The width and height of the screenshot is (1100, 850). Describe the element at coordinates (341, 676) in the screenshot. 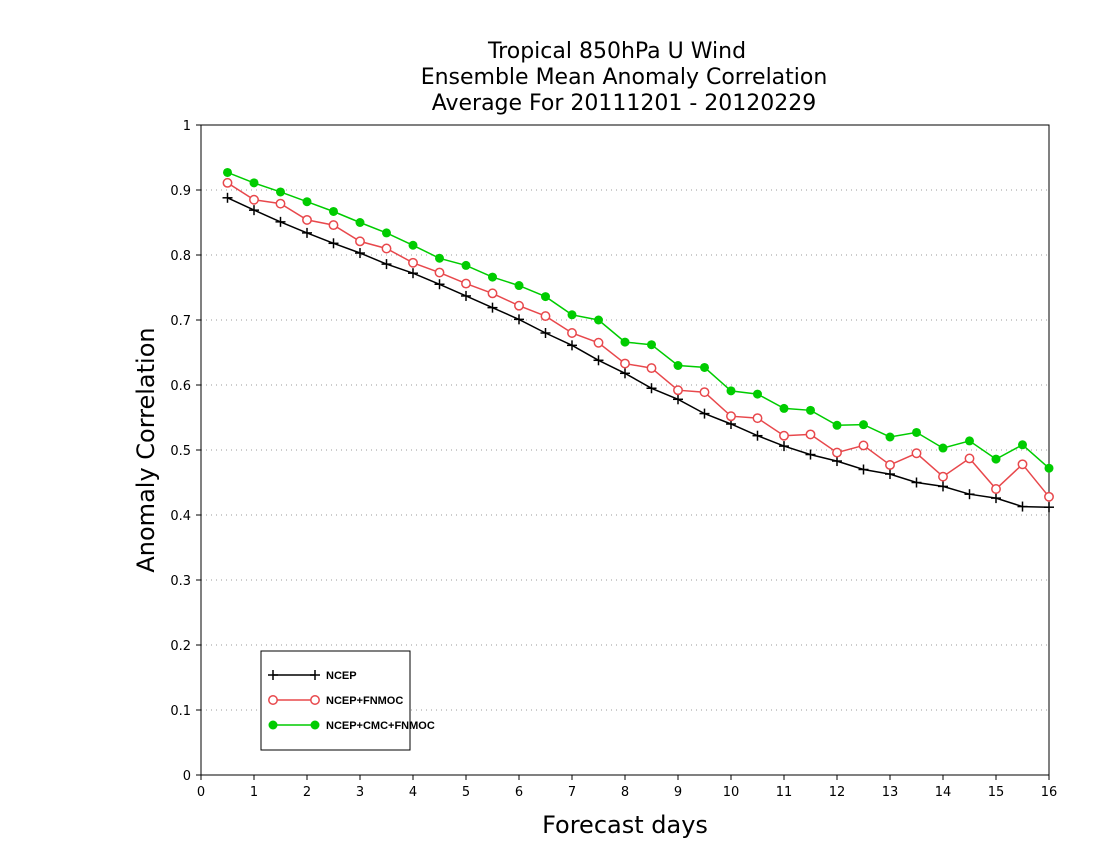

I see `legend-label: NCEP` at that location.